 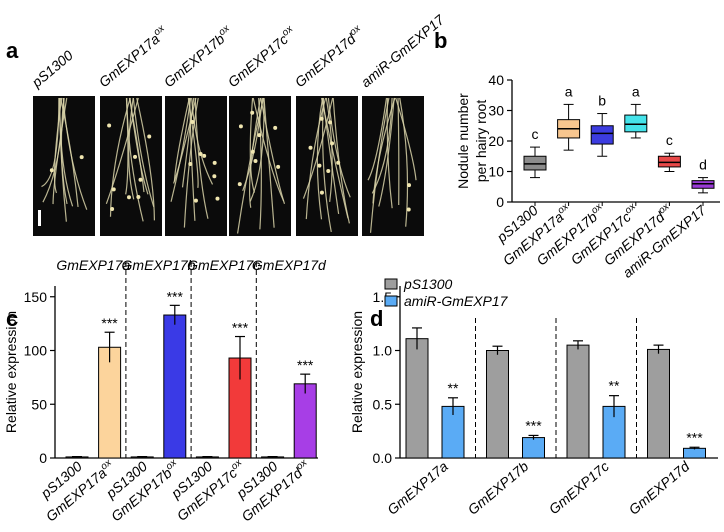 I want to click on photo-strip, so click(x=228, y=166).